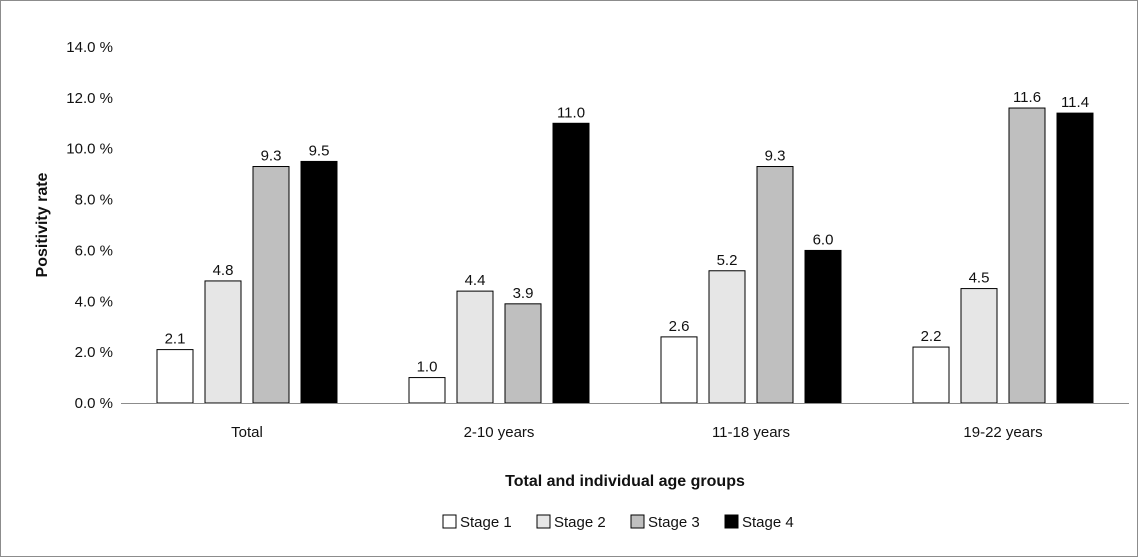 The width and height of the screenshot is (1138, 558). What do you see at coordinates (751, 432) in the screenshot?
I see `x-tick-label: 11-18 years` at bounding box center [751, 432].